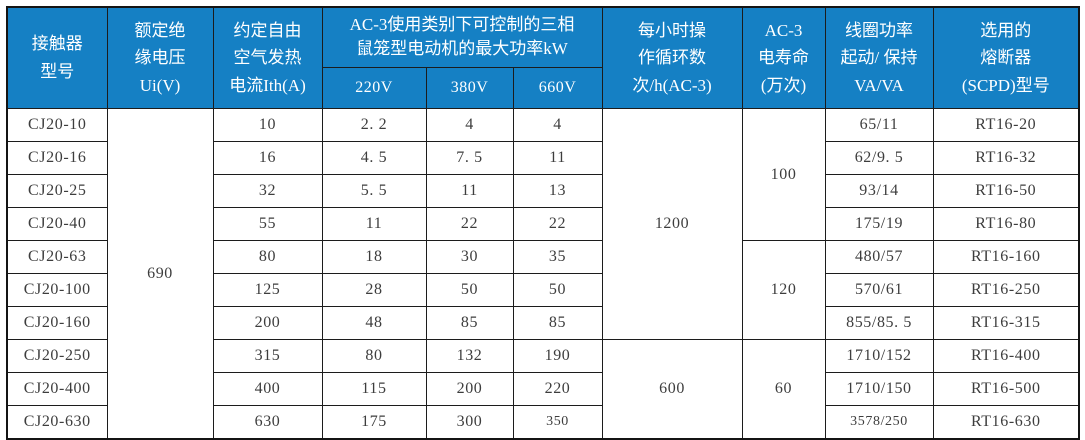  What do you see at coordinates (879, 356) in the screenshot?
I see `cell-coil: 1710/152` at bounding box center [879, 356].